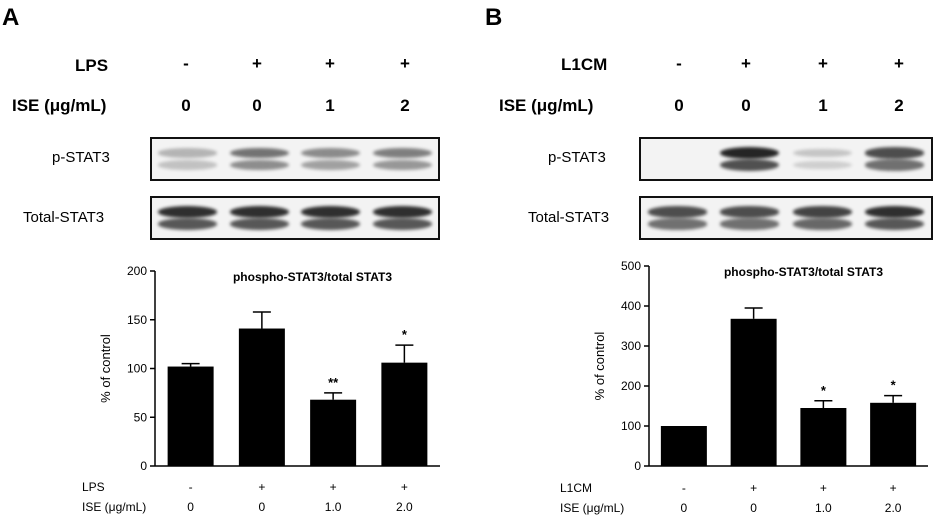 This screenshot has width=945, height=519. What do you see at coordinates (899, 105) in the screenshot?
I see `dose-value: 2` at bounding box center [899, 105].